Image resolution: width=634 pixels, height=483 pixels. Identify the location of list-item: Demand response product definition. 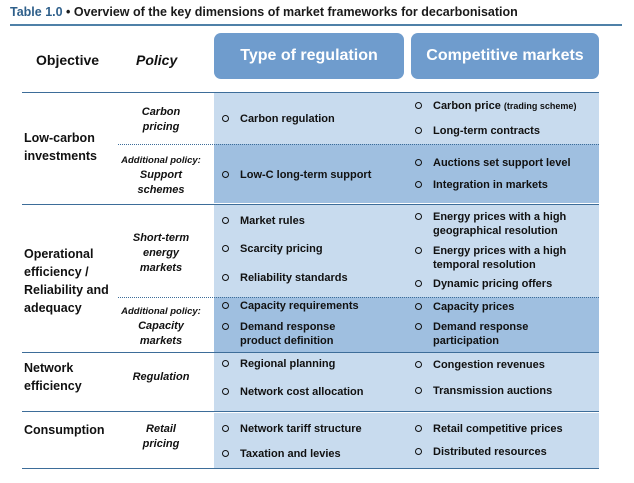
(322, 334).